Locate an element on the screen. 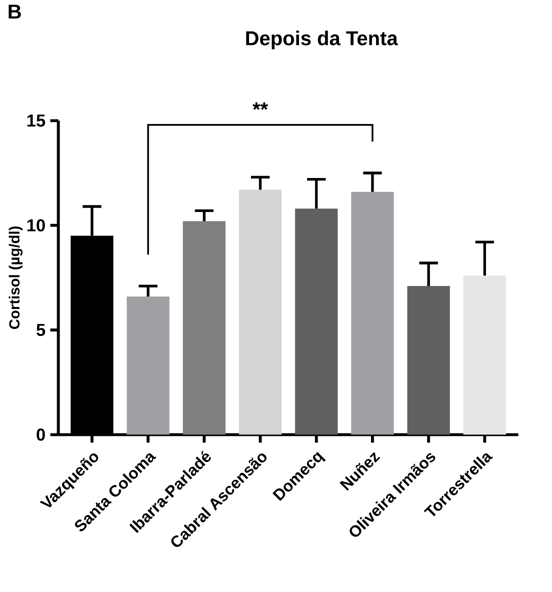 This screenshot has height=592, width=552. y-tick-label: 5 is located at coordinates (41, 330).